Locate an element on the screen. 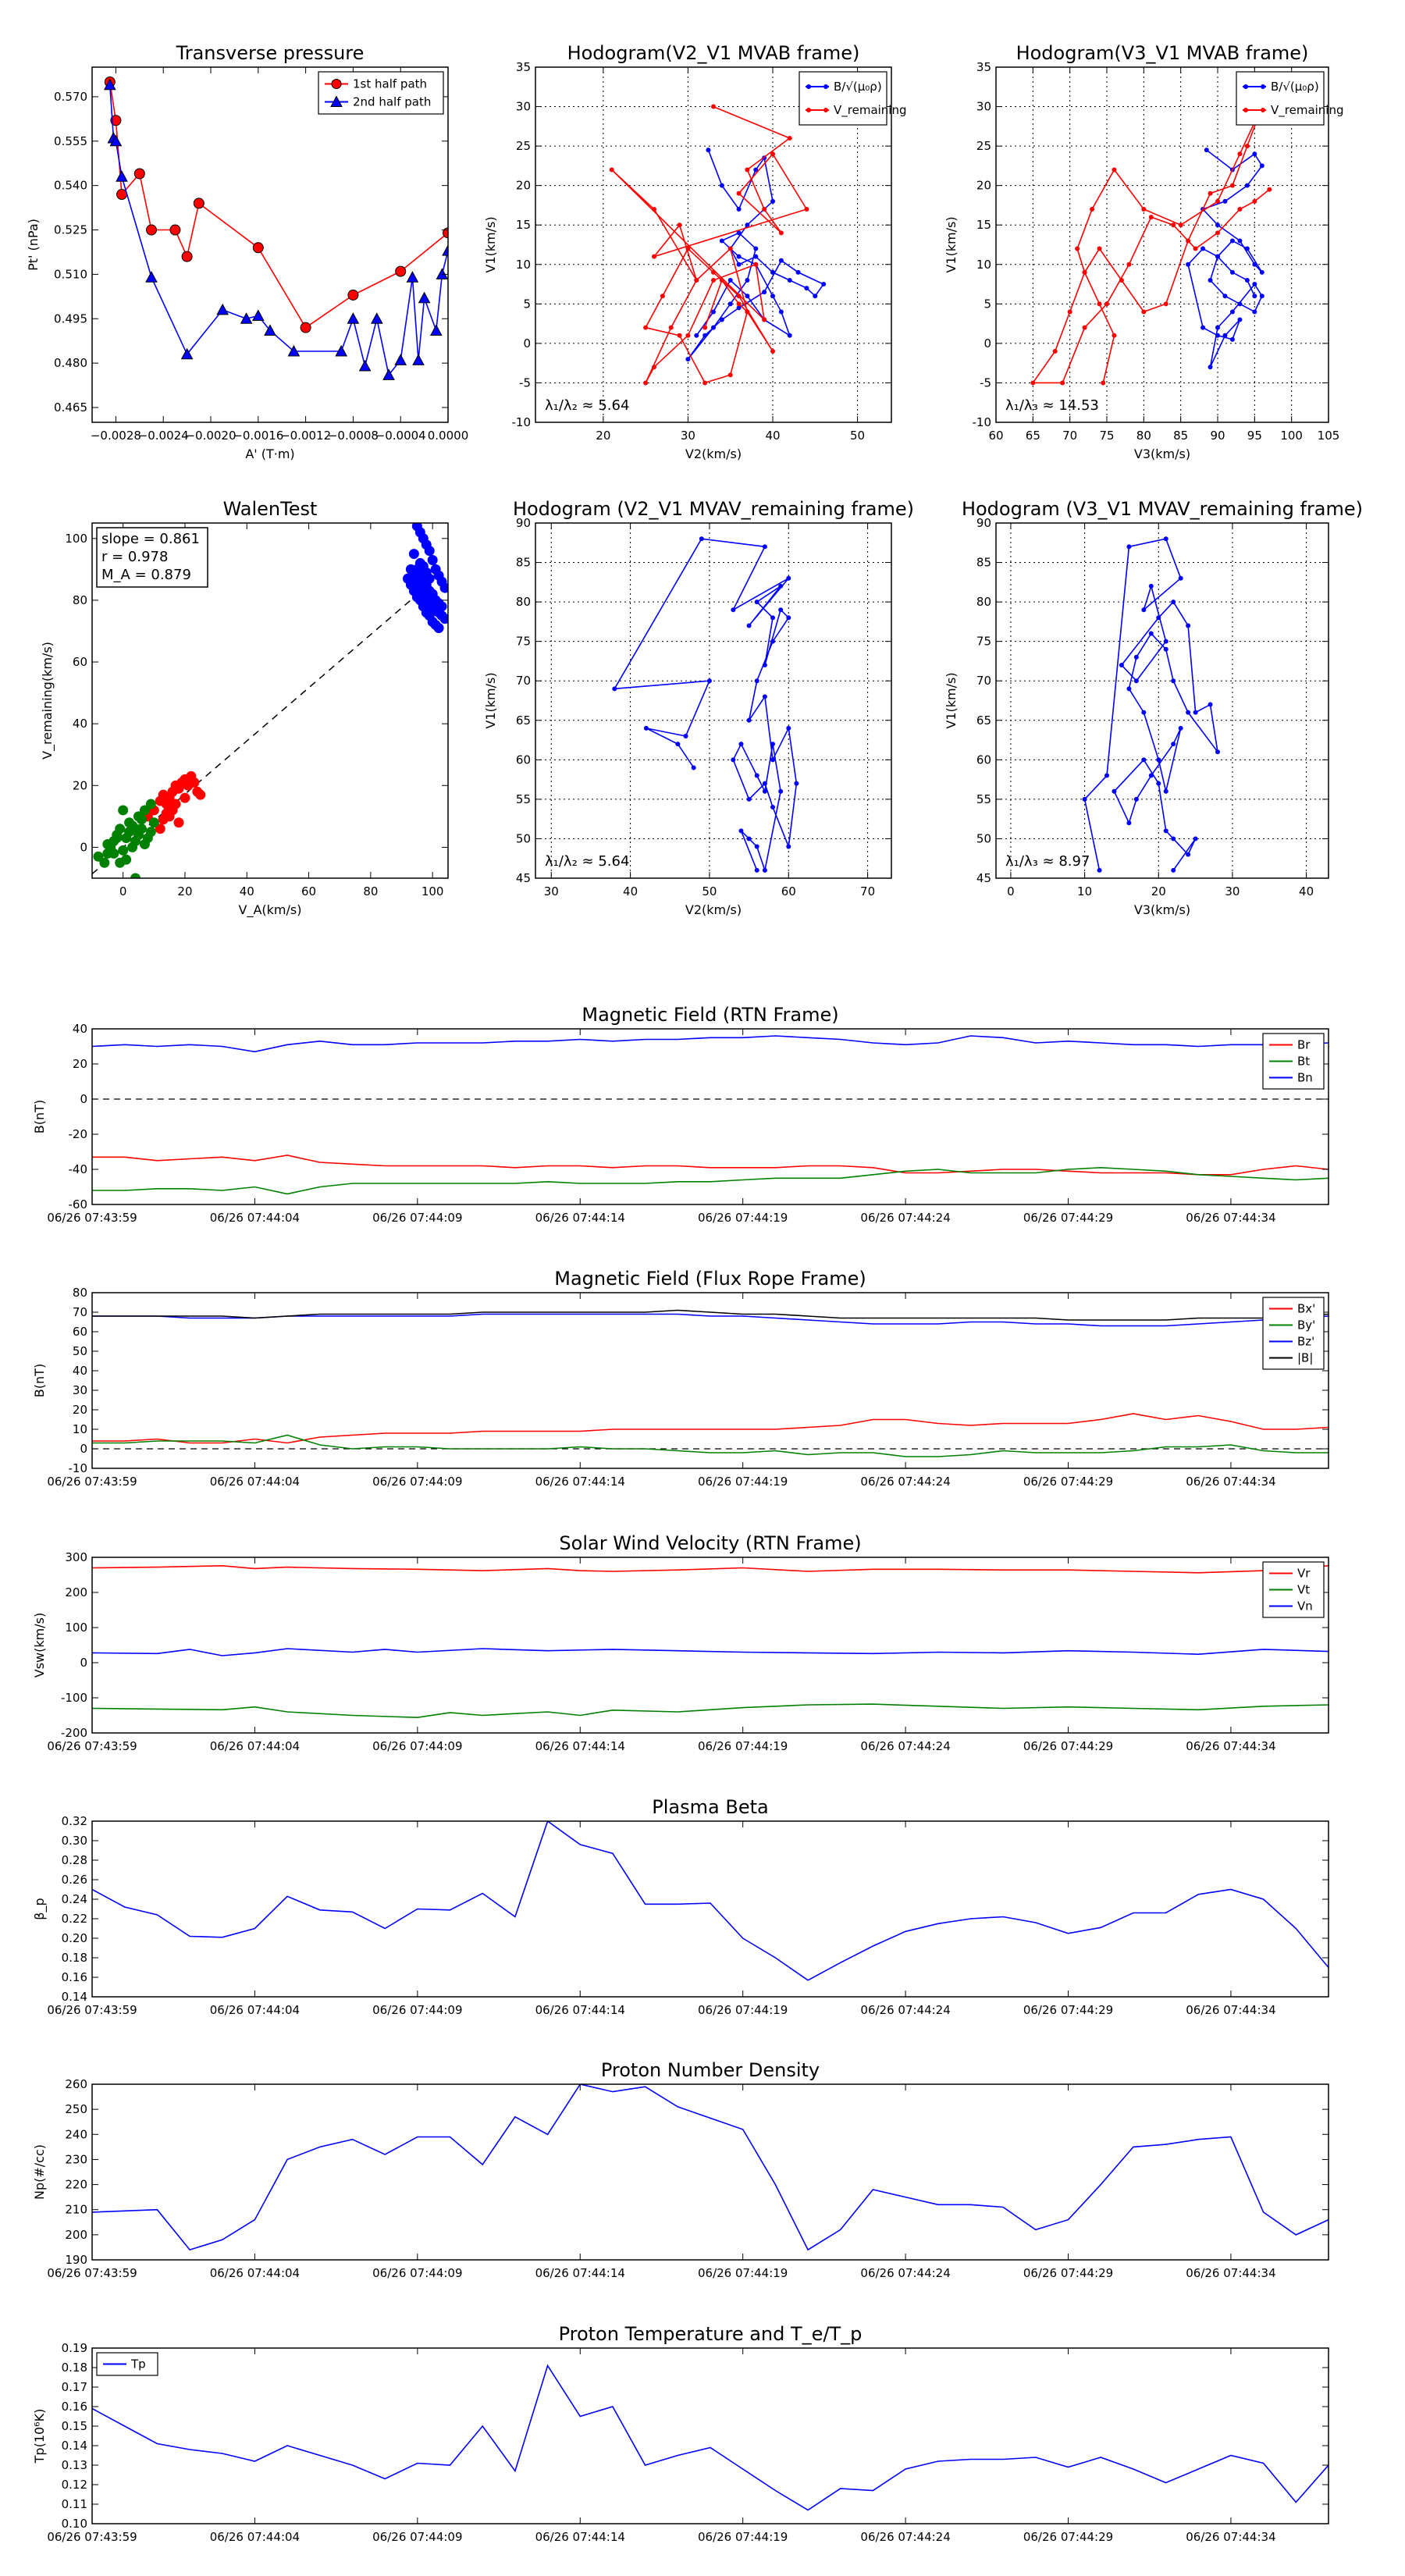 The image size is (1405, 2576). x-tick-label: 105 is located at coordinates (1329, 436).